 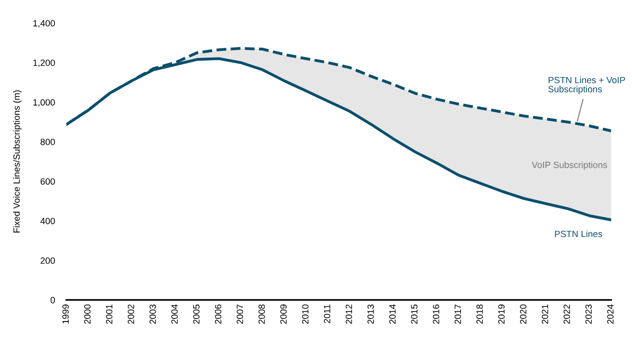 I want to click on y-tick-label: 400, so click(x=47, y=221).